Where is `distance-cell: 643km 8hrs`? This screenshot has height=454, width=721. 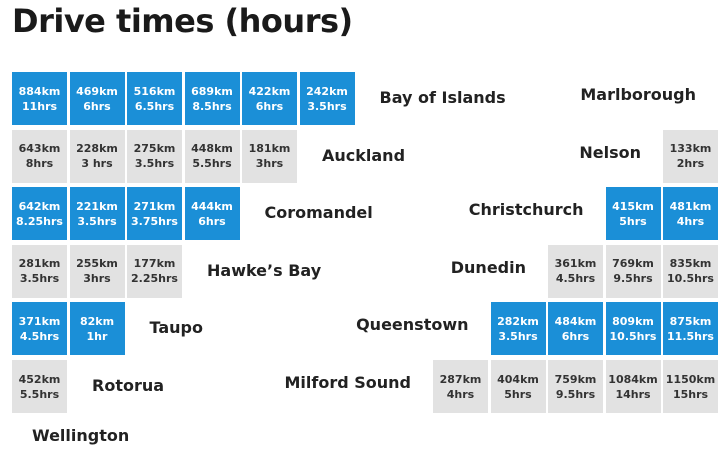
distance-cell: 643km 8hrs is located at coordinates (39, 156).